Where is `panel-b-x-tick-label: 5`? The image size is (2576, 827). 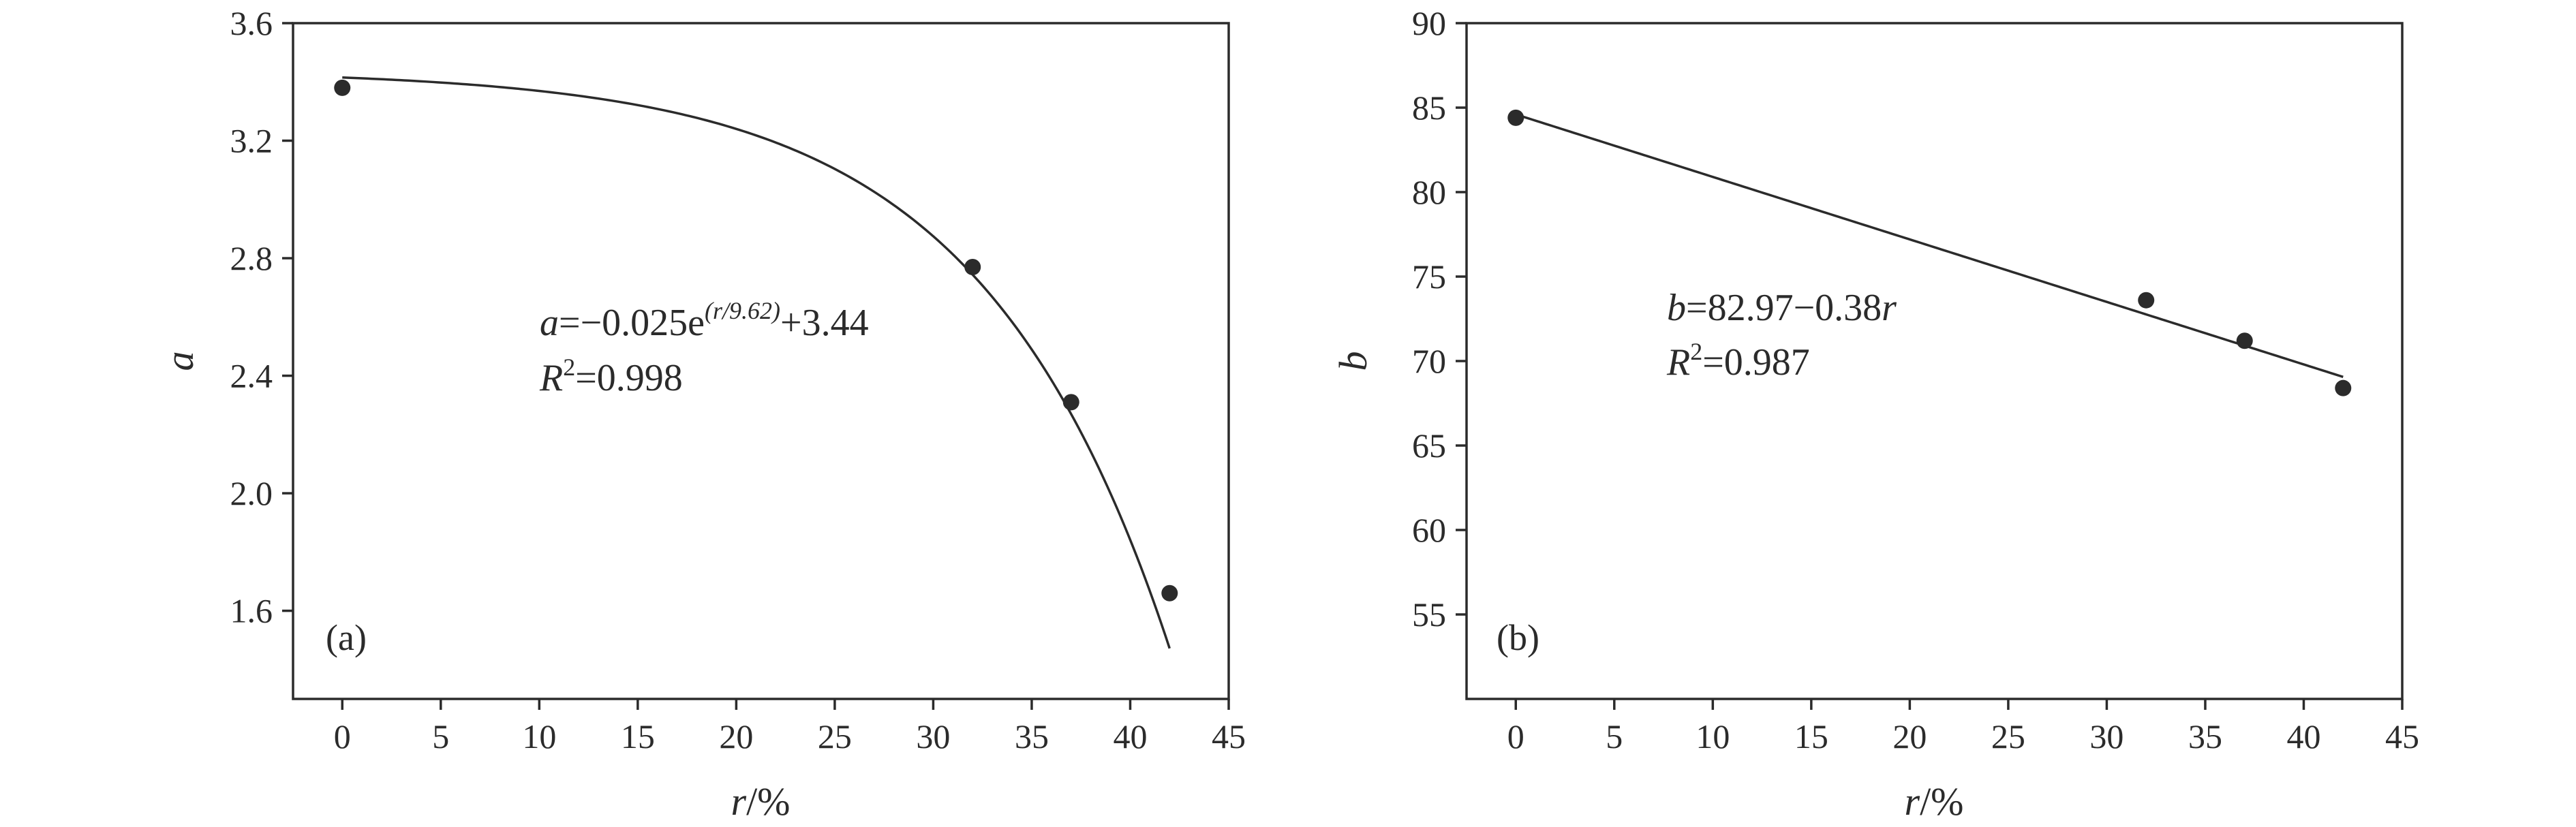 panel-b-x-tick-label: 5 is located at coordinates (1615, 736).